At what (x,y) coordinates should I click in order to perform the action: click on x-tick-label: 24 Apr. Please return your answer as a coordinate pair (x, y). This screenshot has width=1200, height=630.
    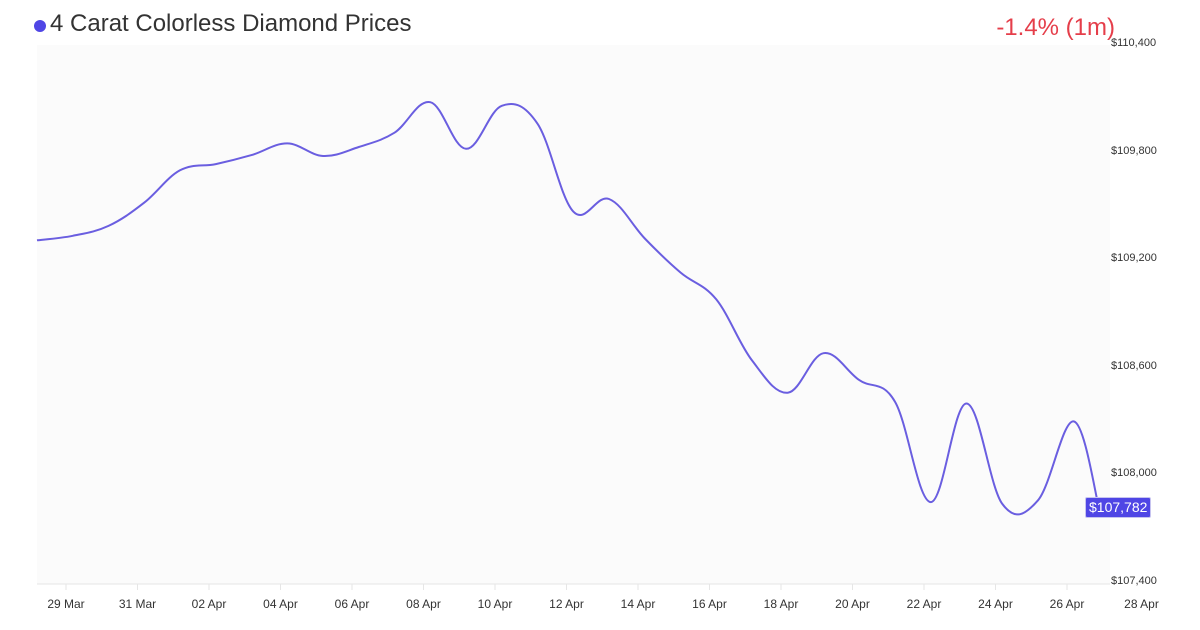
    Looking at the image, I should click on (995, 604).